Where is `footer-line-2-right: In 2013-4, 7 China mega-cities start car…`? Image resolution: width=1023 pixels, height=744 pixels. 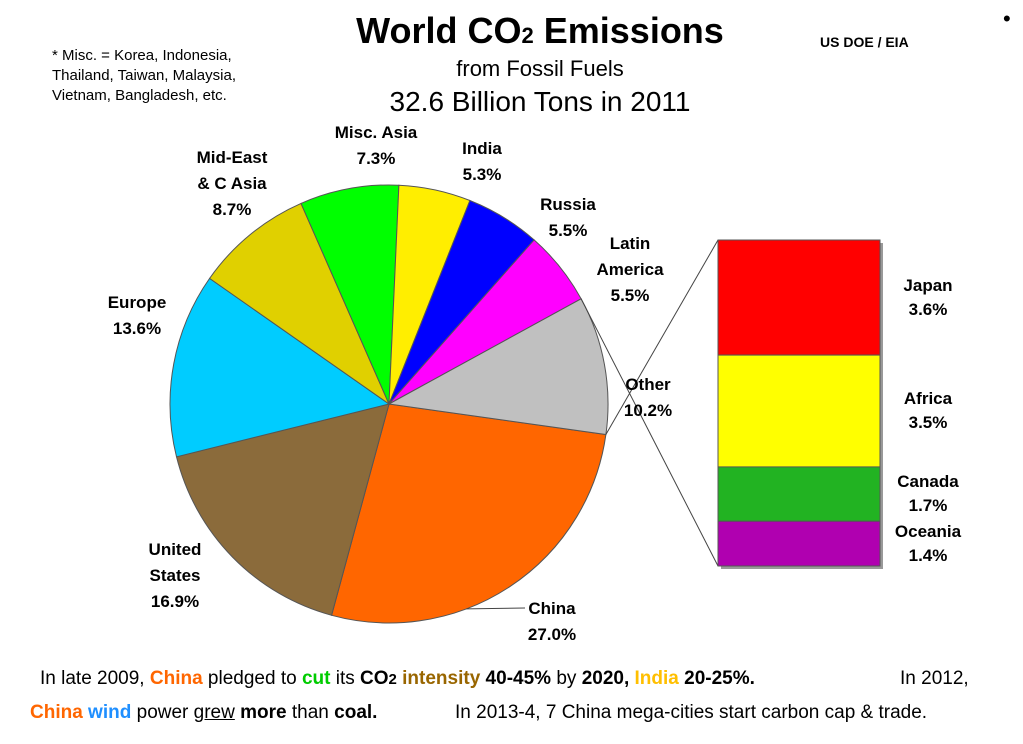 footer-line-2-right: In 2013-4, 7 China mega-cities start car… is located at coordinates (691, 712).